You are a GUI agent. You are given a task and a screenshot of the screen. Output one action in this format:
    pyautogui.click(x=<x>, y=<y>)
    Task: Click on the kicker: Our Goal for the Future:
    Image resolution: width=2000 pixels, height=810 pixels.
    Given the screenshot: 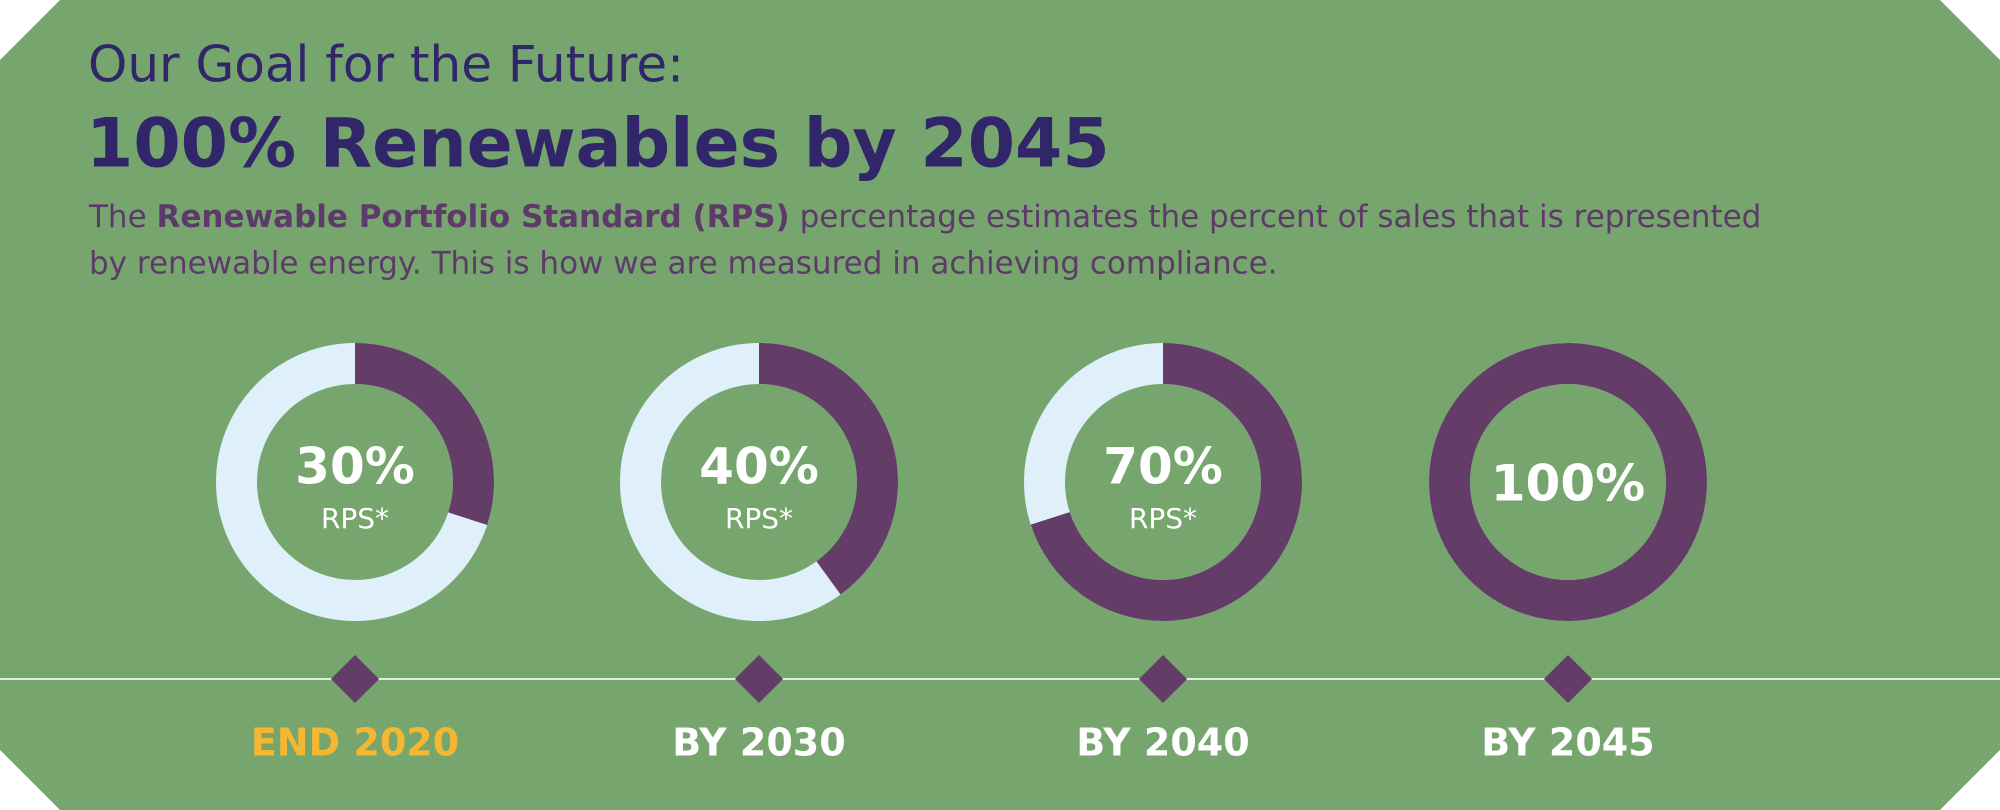 What is the action you would take?
    pyautogui.click(x=386, y=65)
    